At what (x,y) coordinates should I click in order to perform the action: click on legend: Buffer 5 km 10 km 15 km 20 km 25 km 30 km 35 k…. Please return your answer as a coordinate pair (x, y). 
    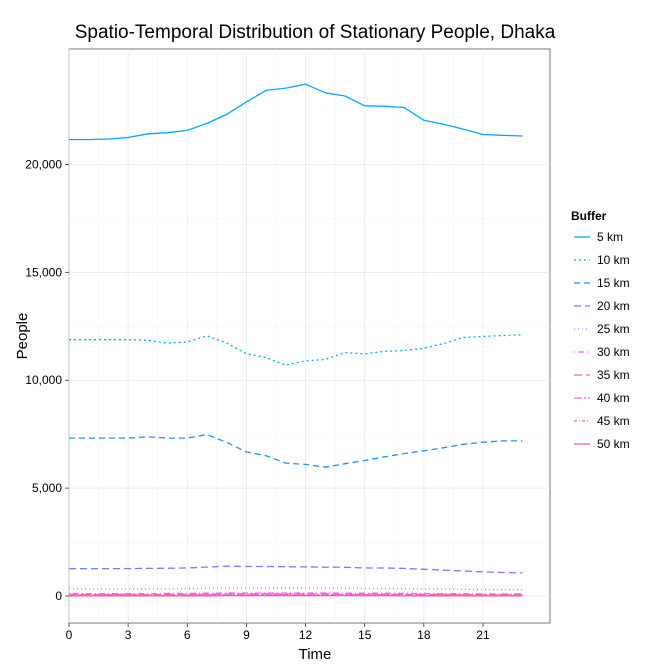
    Looking at the image, I should click on (600, 330).